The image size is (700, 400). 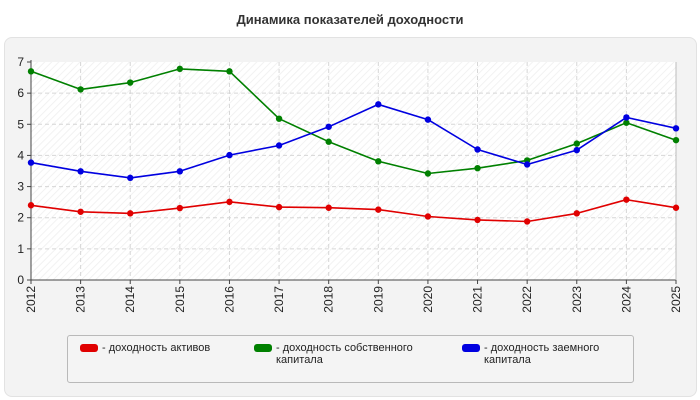 What do you see at coordinates (89, 348) in the screenshot?
I see `legend-swatch-assets` at bounding box center [89, 348].